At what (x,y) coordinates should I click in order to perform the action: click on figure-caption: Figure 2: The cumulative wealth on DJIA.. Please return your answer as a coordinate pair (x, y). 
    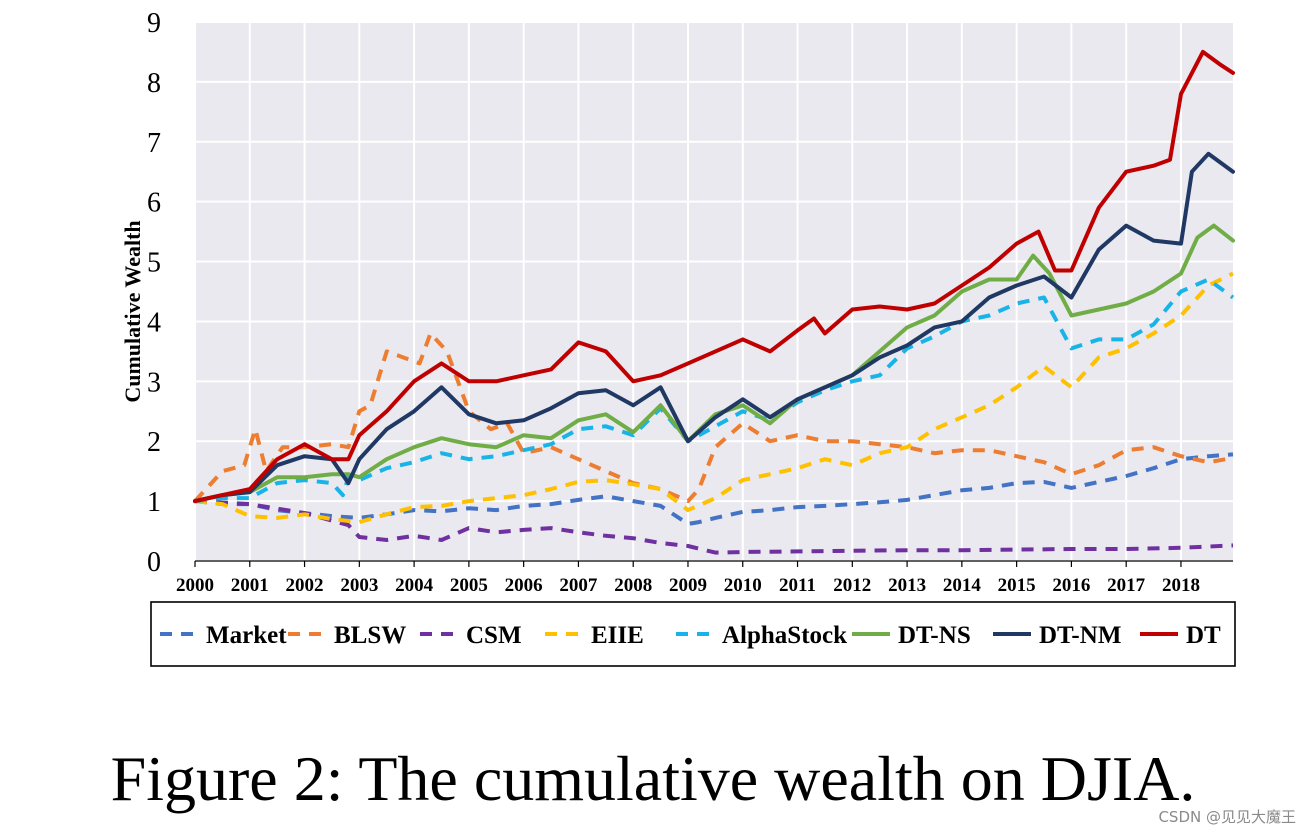
    Looking at the image, I should click on (653, 778).